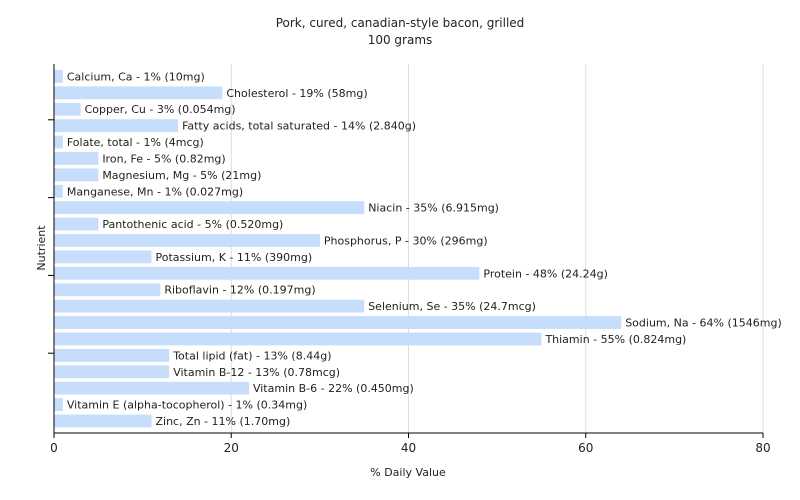 The height and width of the screenshot is (500, 800). Describe the element at coordinates (585, 448) in the screenshot. I see `x-tick-label-3: 60` at that location.